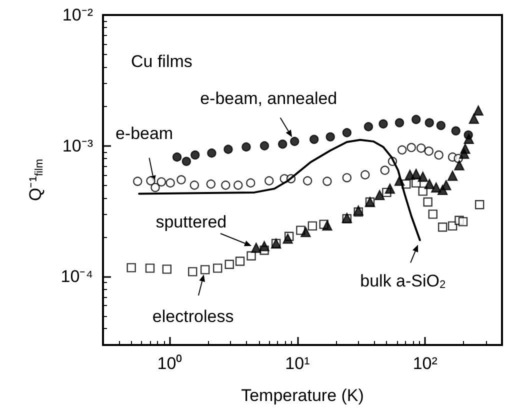 The width and height of the screenshot is (506, 415). Describe the element at coordinates (169, 363) in the screenshot. I see `x-tick-label: 10⁰` at that location.